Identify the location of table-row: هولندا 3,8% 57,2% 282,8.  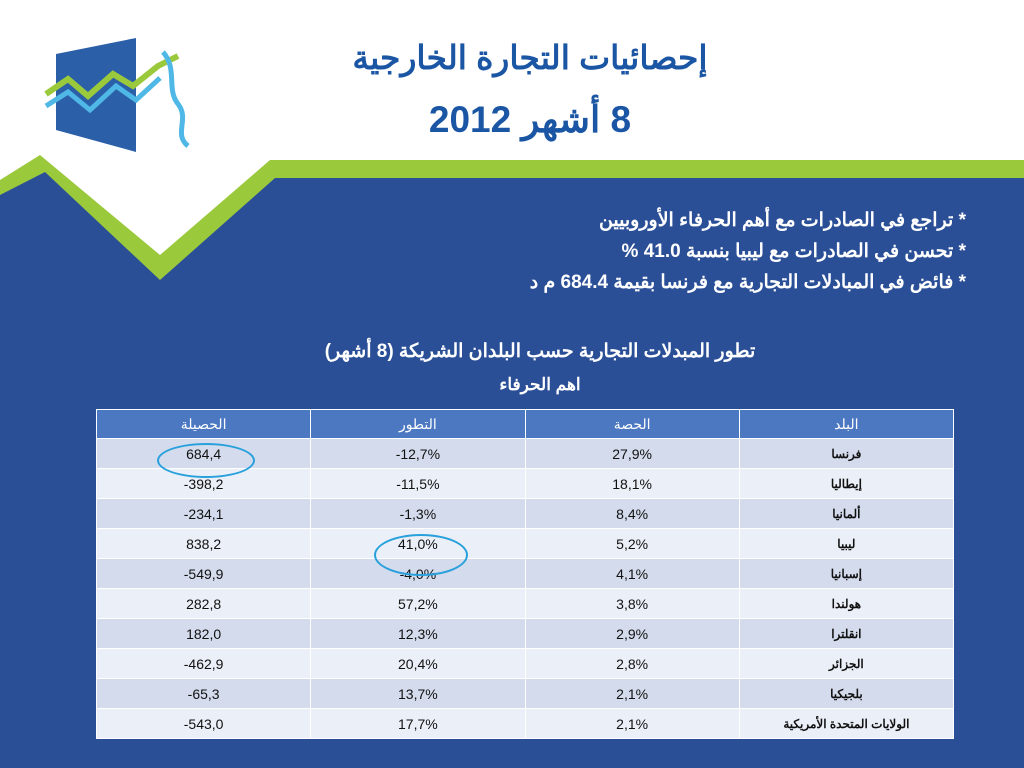
(525, 603).